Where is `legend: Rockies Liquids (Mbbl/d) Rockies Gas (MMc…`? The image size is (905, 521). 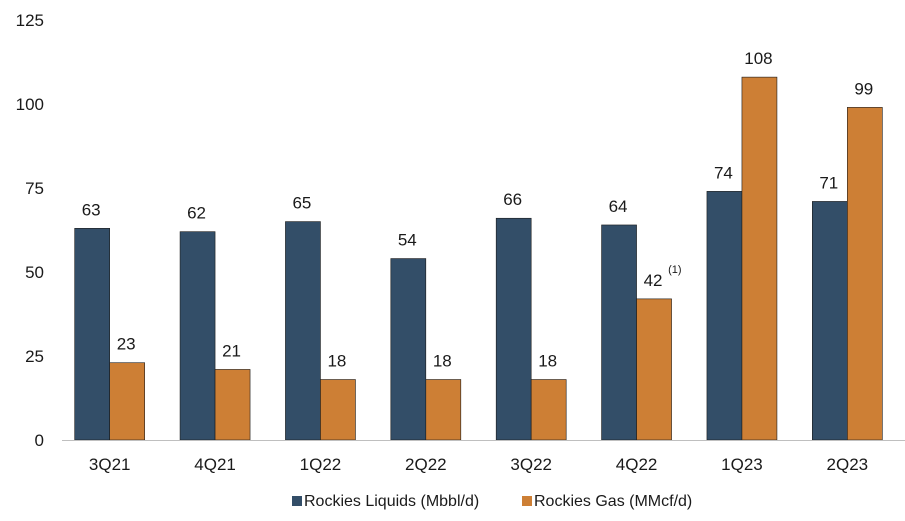
legend: Rockies Liquids (Mbbl/d) Rockies Gas (MMc… is located at coordinates (492, 501).